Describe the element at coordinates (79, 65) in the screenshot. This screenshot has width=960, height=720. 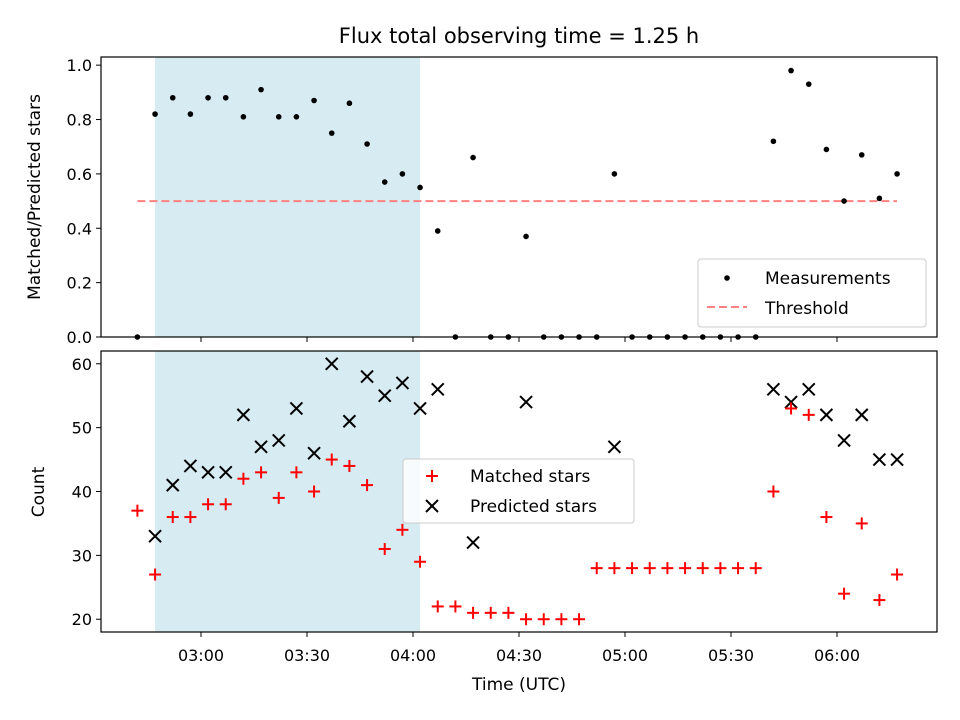
I see `top-y-tick-label: 1.0` at that location.